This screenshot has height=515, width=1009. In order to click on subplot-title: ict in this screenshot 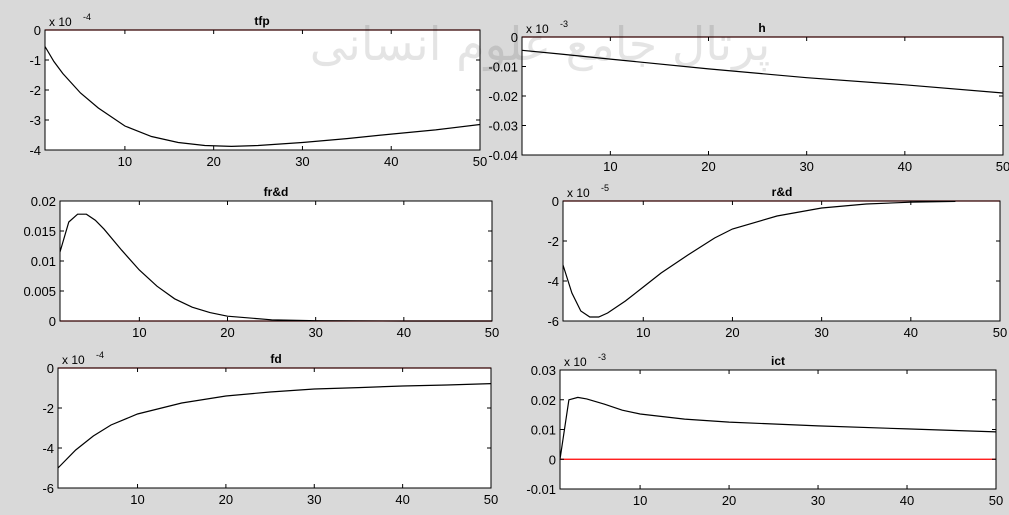, I will do `click(778, 361)`.